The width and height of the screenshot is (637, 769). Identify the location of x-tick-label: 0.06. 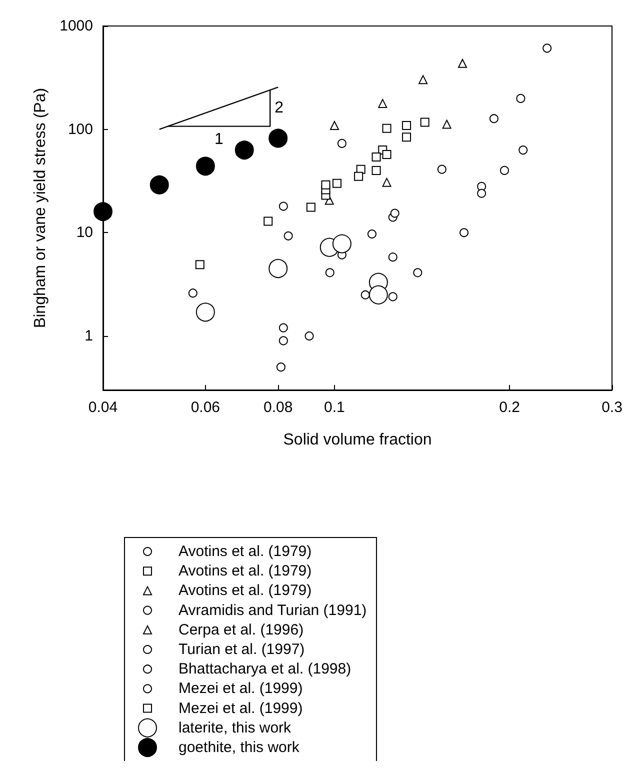
(205, 407).